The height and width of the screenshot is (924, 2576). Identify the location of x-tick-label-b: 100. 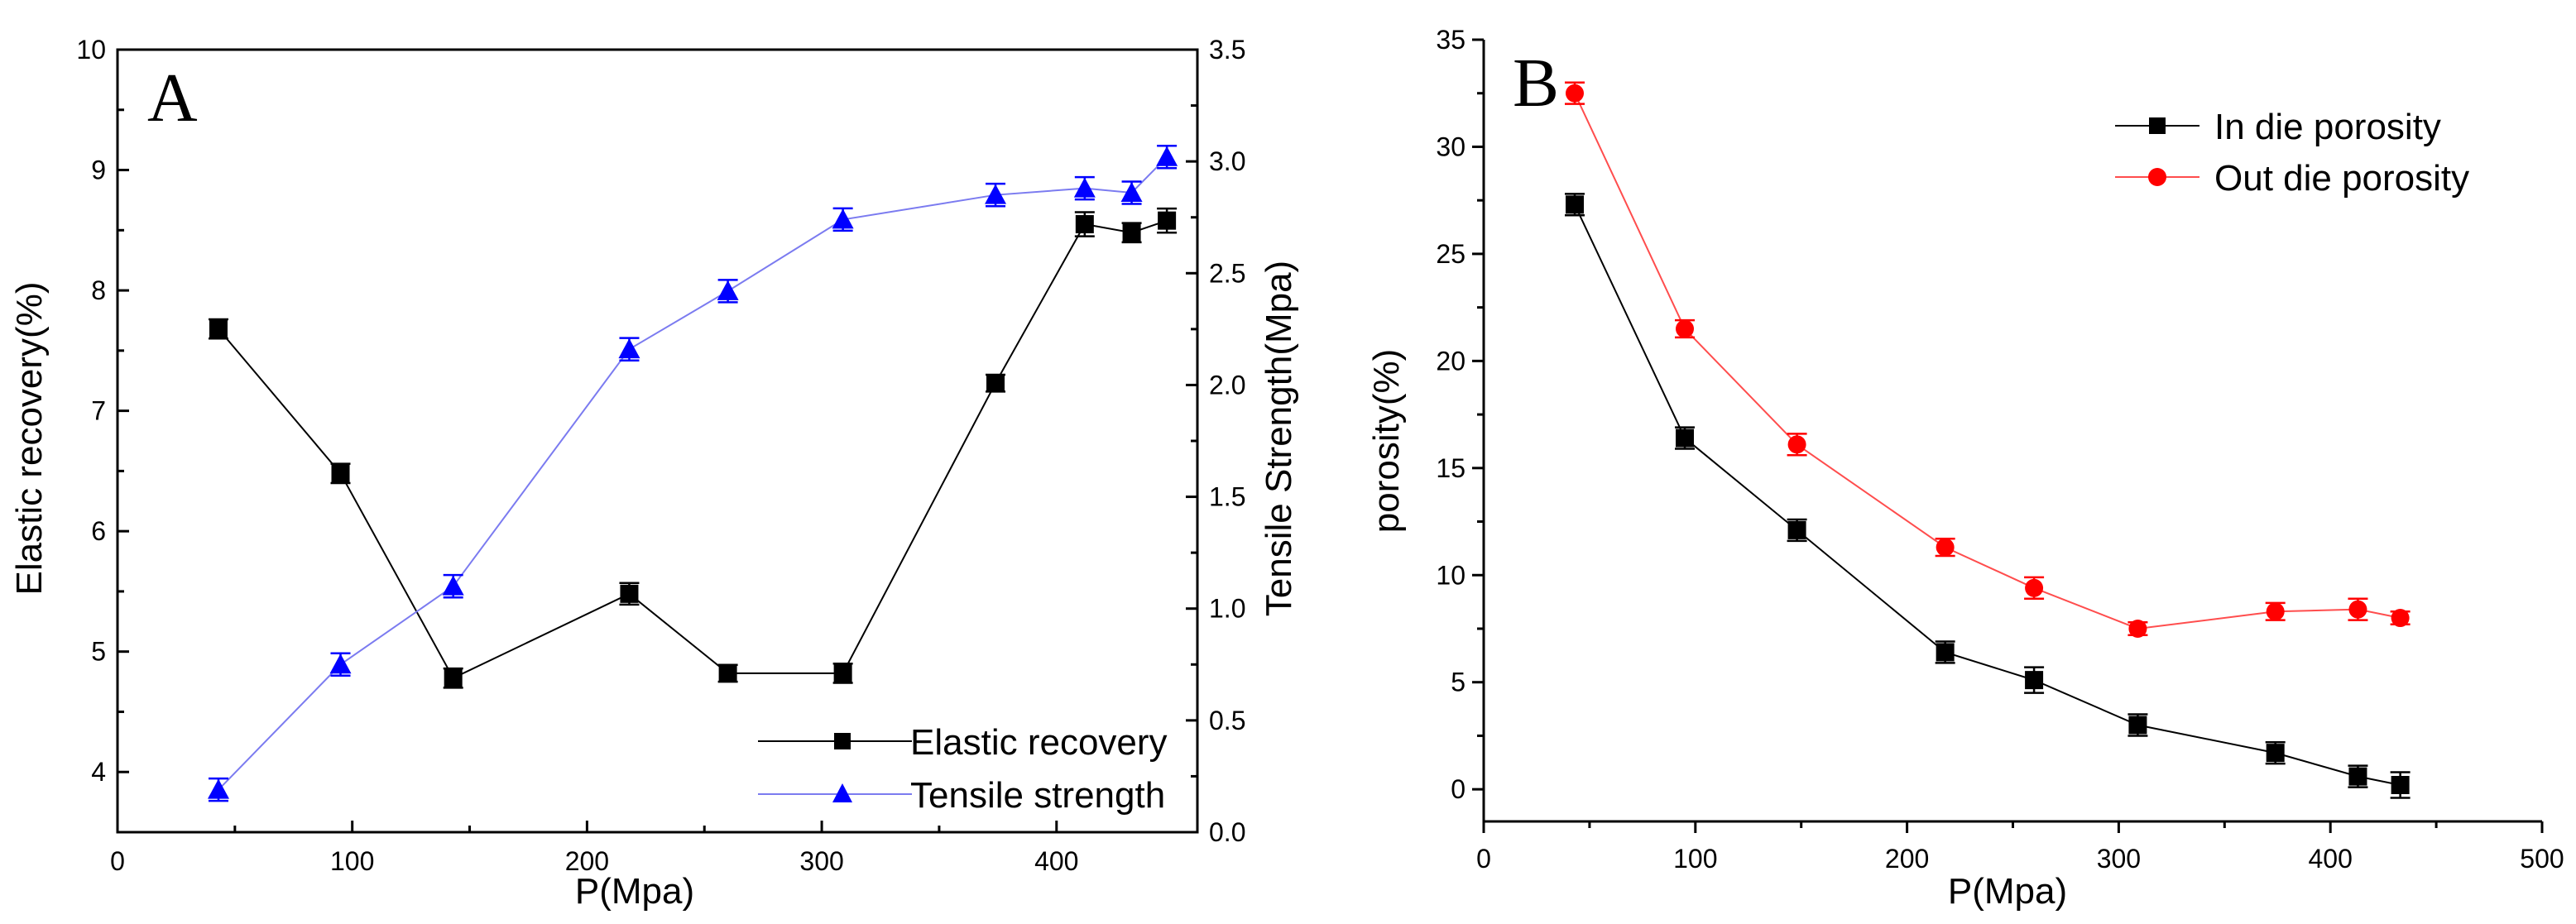
(1695, 859).